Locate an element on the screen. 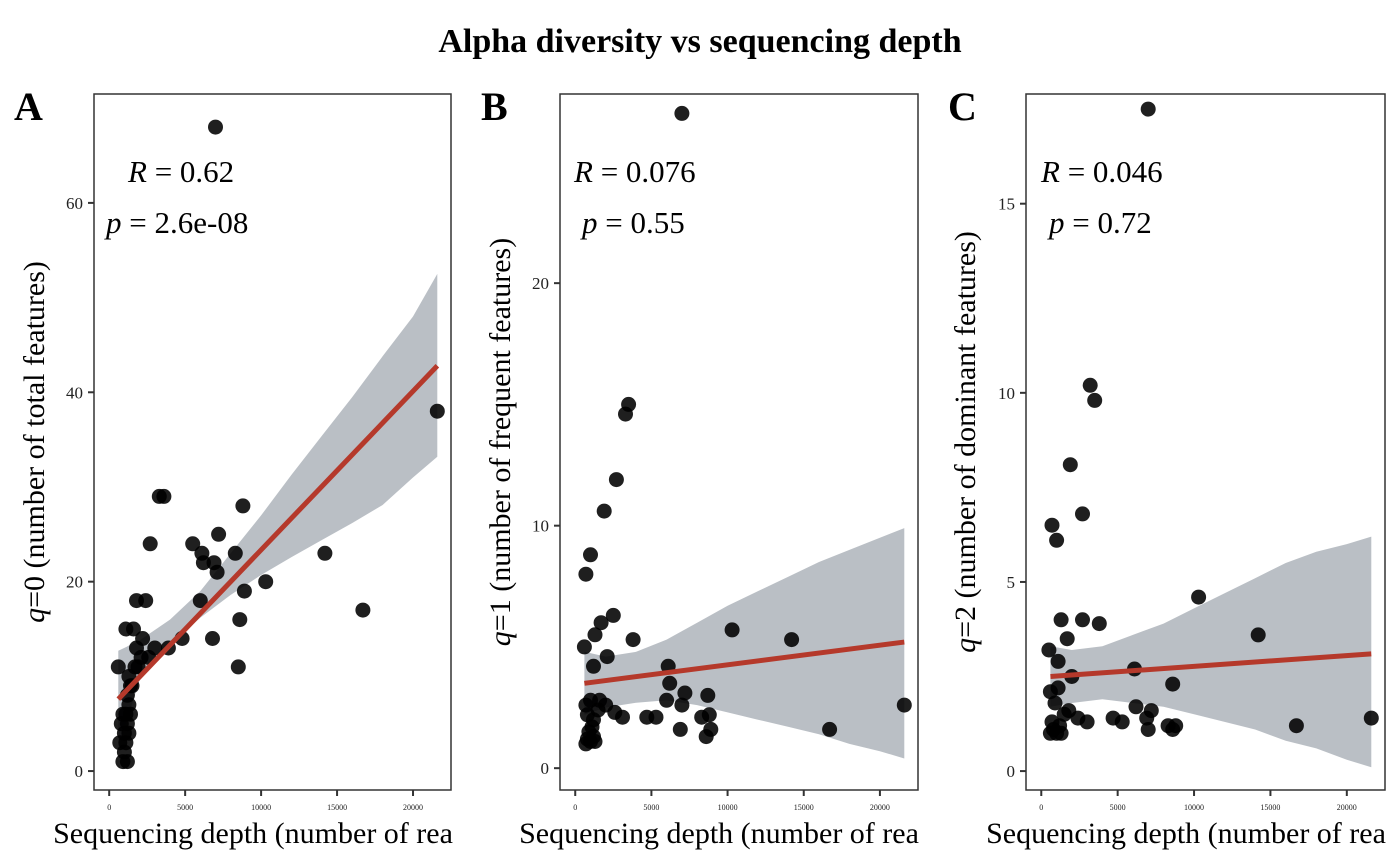 This screenshot has height=865, width=1400. confidence-band-a is located at coordinates (278, 510).